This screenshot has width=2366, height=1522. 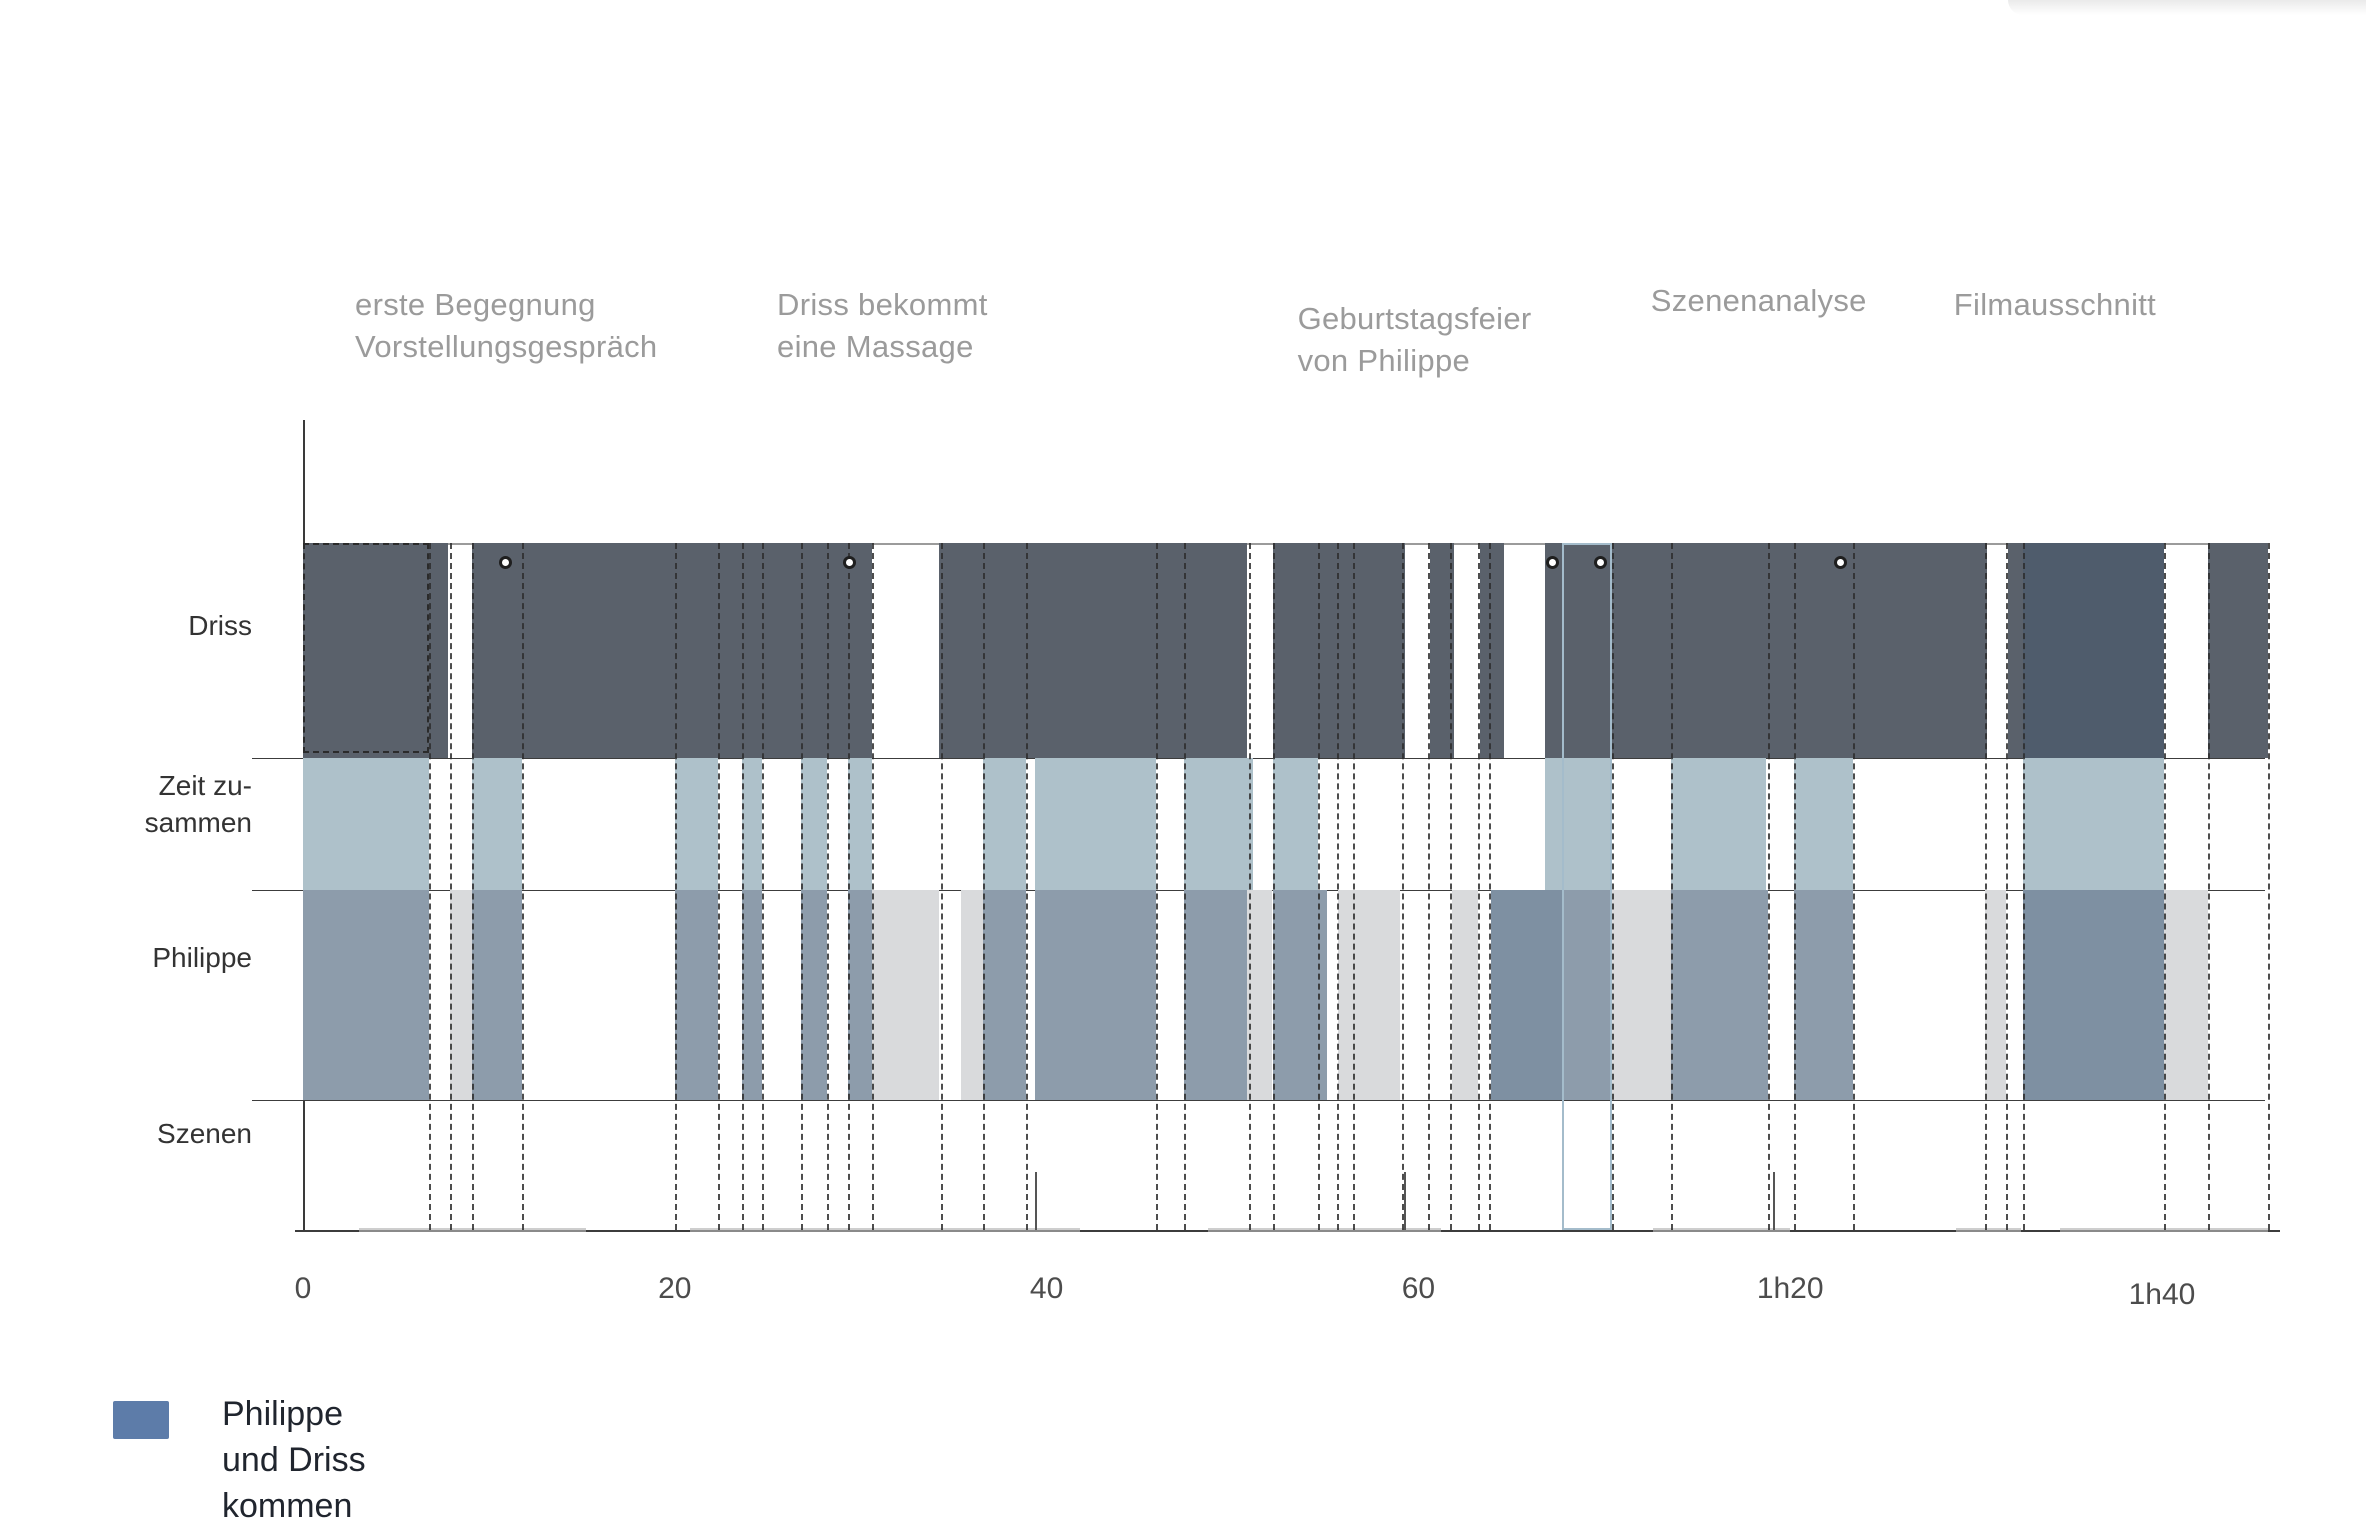 I want to click on scene-analysis-column, so click(x=1586, y=886).